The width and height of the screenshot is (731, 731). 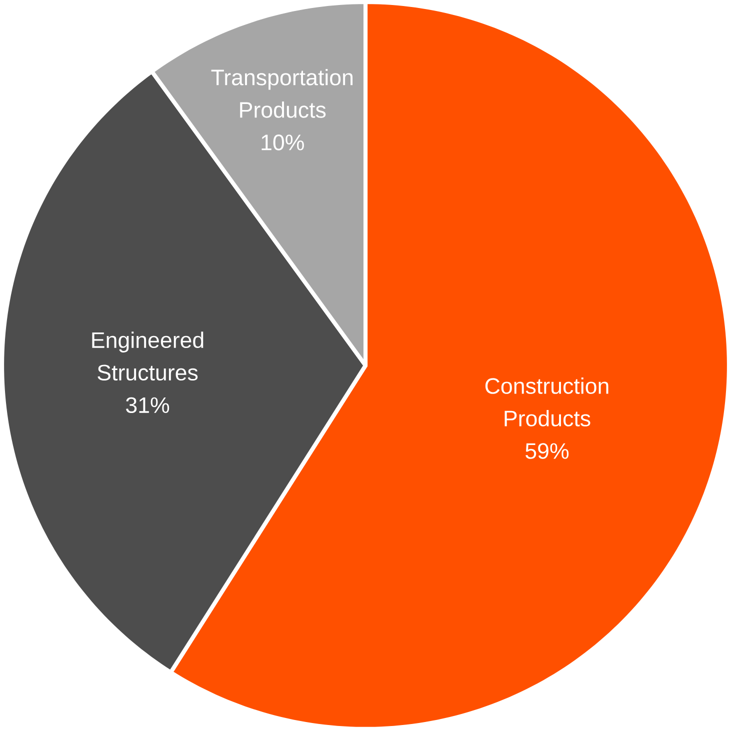 What do you see at coordinates (546, 402) in the screenshot?
I see `slice-label: Construction Products` at bounding box center [546, 402].